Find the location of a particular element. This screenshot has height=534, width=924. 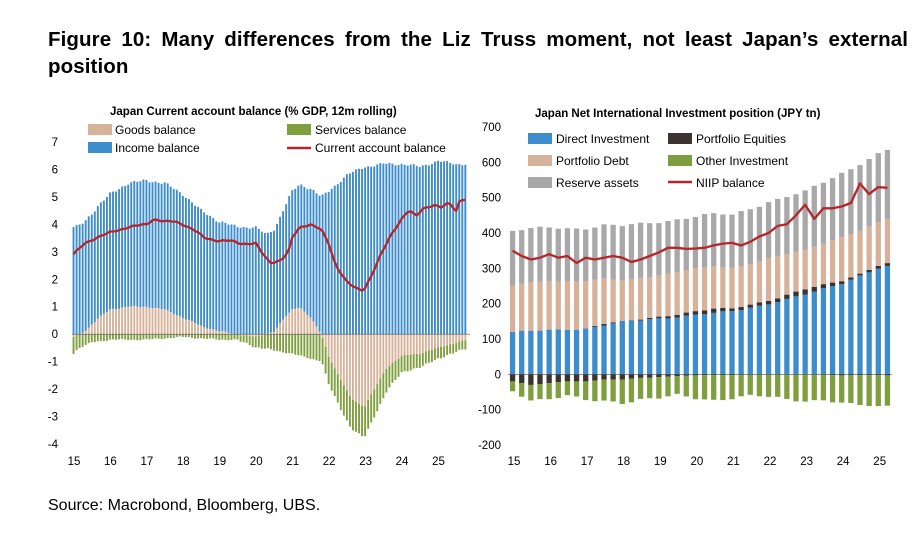

legend-debt: Portfolio Debt is located at coordinates (592, 161).